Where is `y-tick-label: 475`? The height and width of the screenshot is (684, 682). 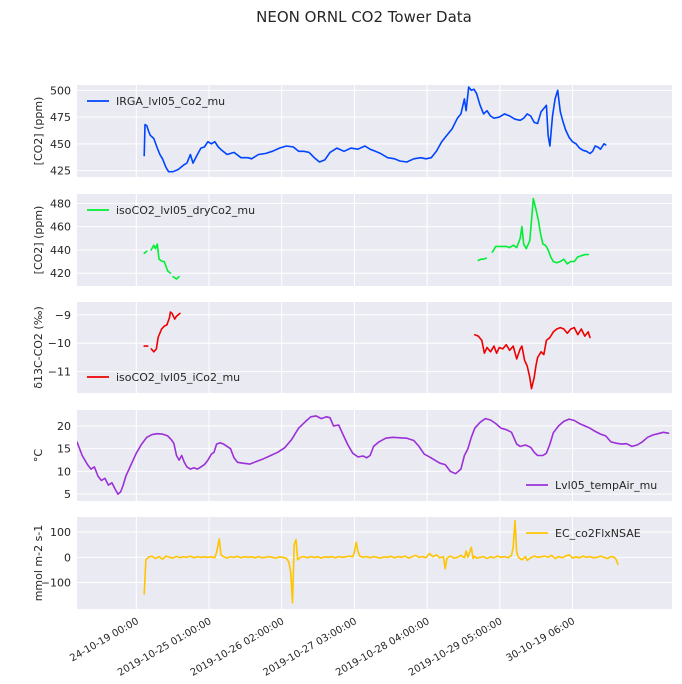 y-tick-label: 475 is located at coordinates (60, 117).